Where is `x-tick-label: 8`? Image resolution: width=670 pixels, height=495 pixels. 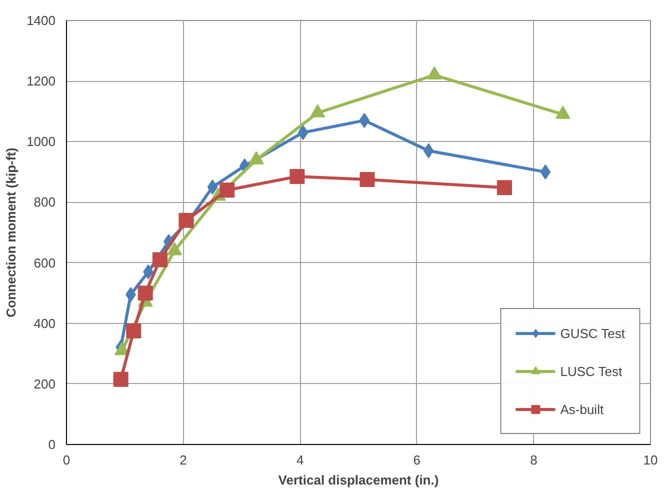
x-tick-label: 8 is located at coordinates (534, 460).